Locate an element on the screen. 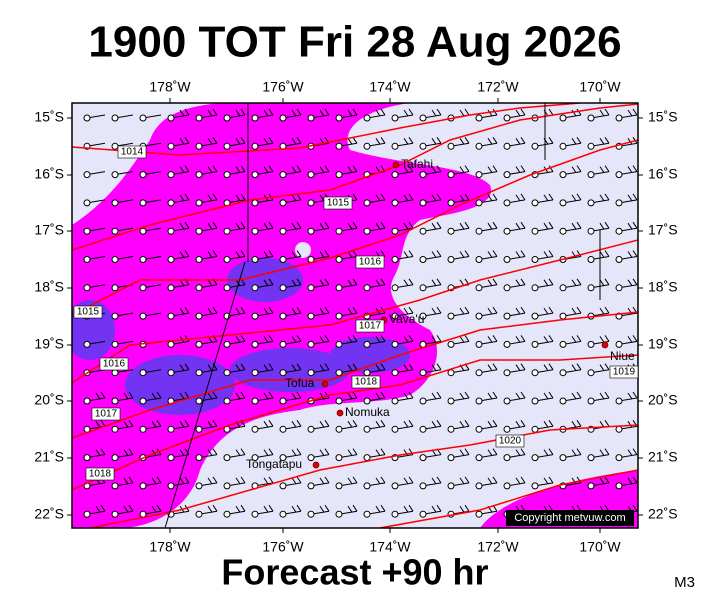 This screenshot has width=711, height=600. isobar-label: 1016 is located at coordinates (370, 262).